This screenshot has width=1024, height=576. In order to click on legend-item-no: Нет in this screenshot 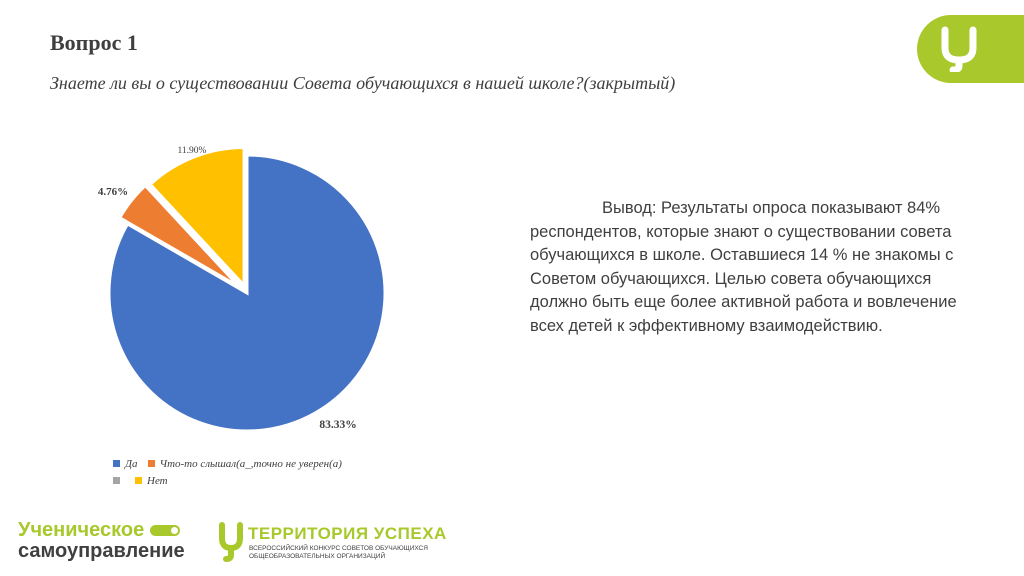, I will do `click(151, 481)`.